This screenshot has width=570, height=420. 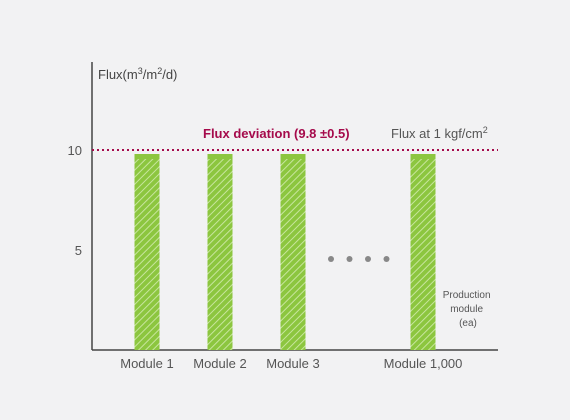 I want to click on x-axis-label: Production module (ea), so click(x=468, y=309).